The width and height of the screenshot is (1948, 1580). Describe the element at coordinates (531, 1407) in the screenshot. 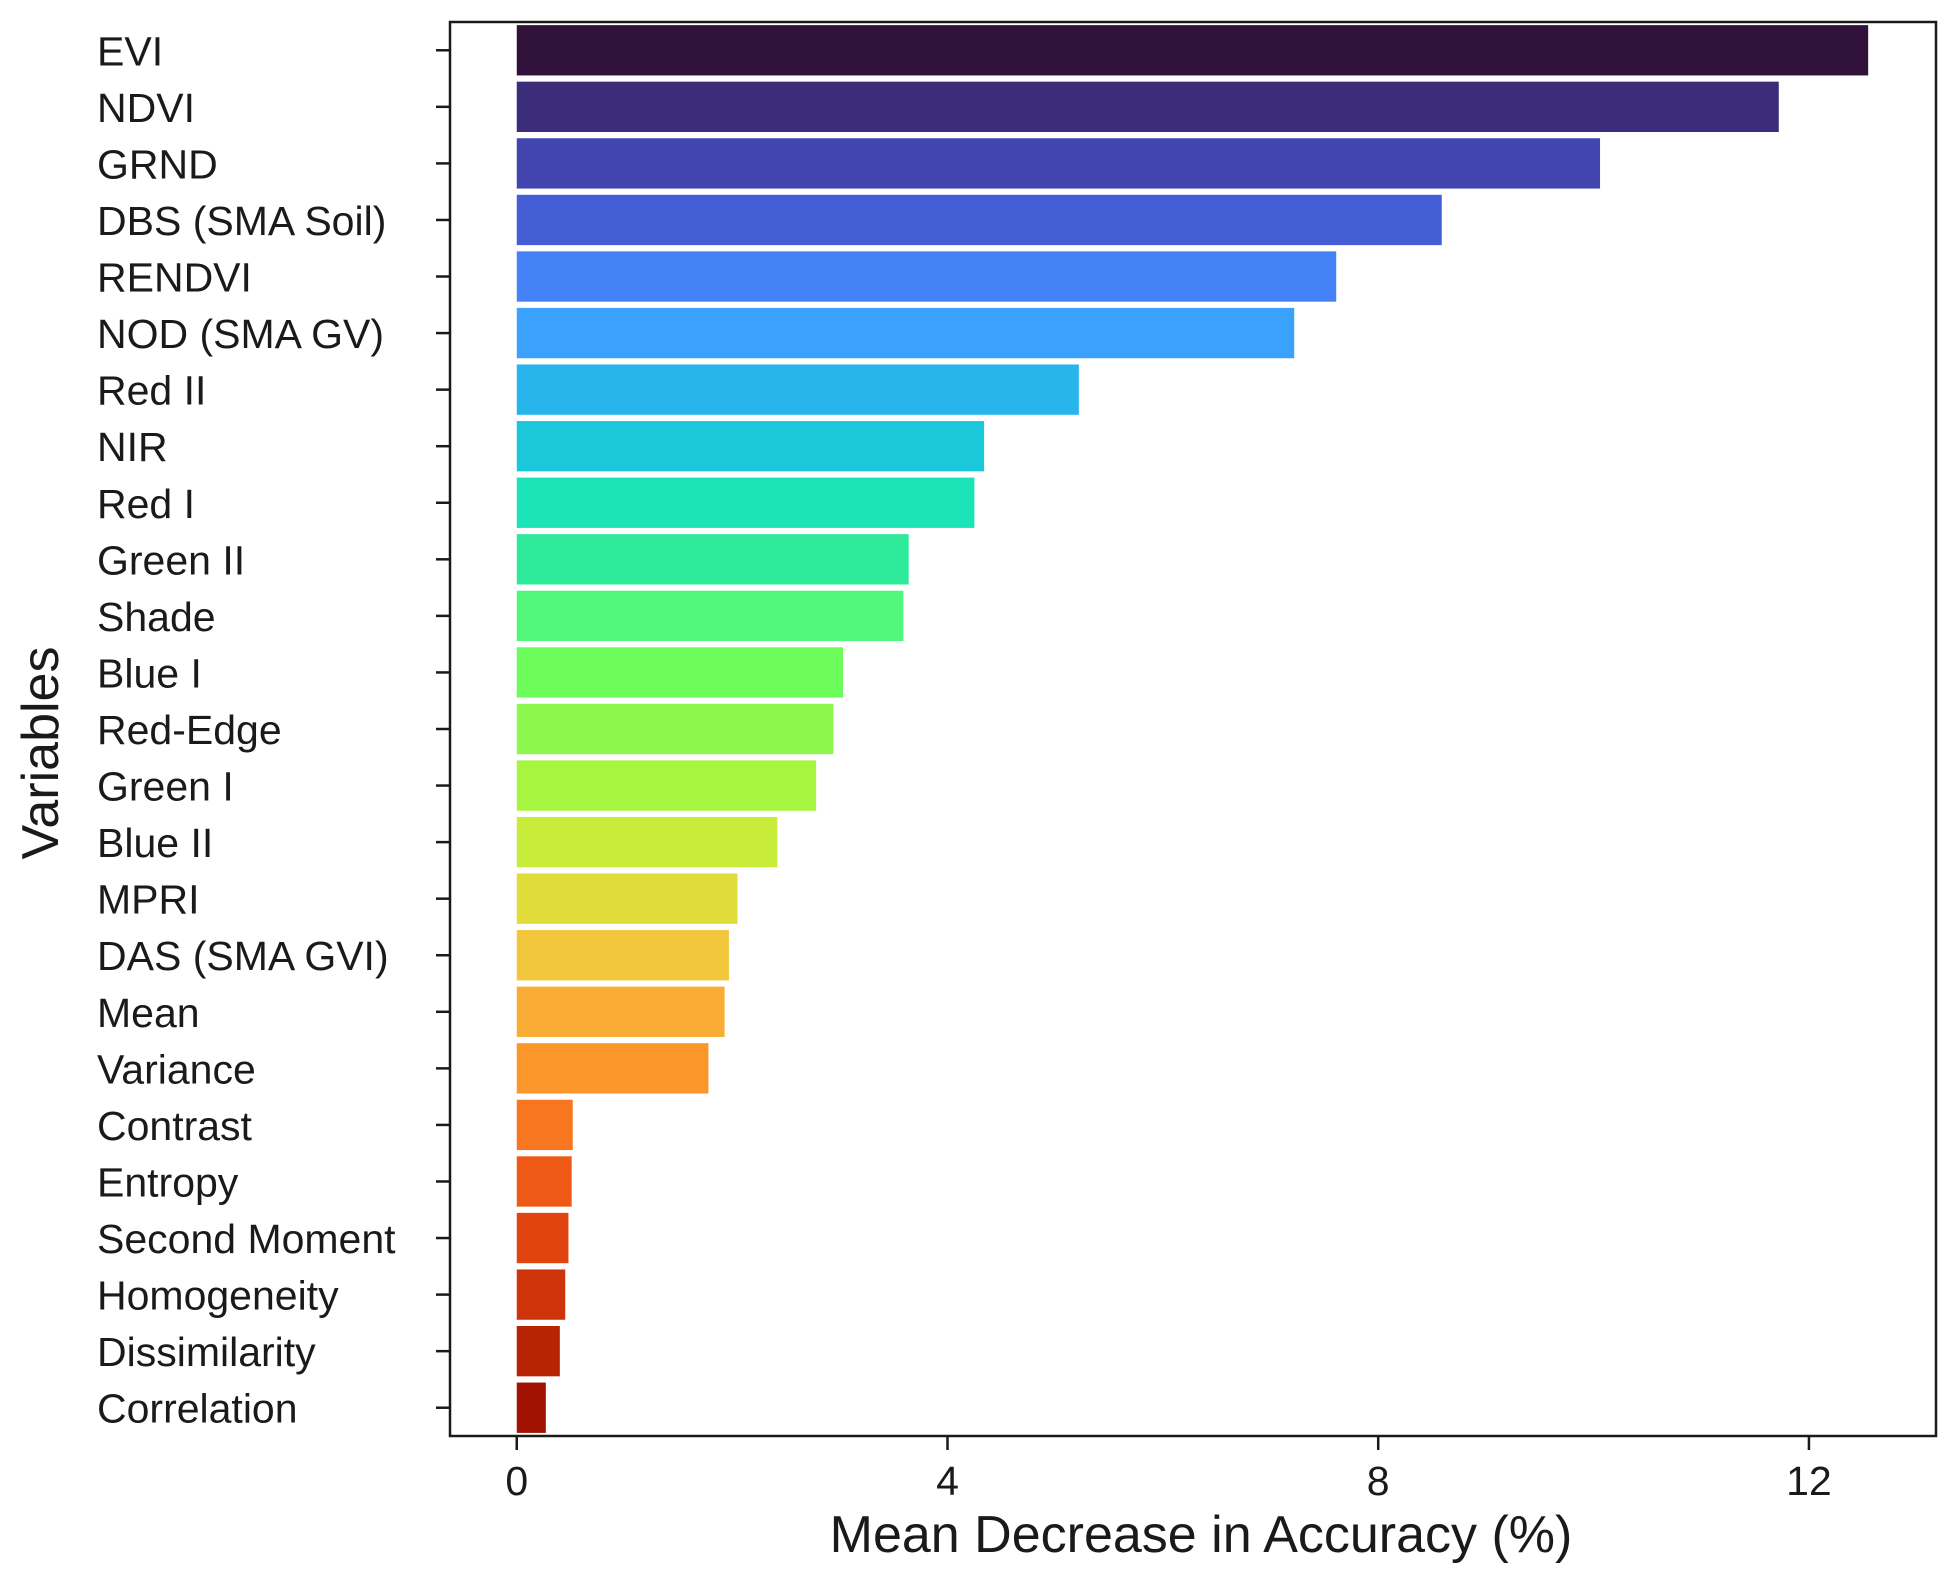

I see `bar-correlation` at that location.